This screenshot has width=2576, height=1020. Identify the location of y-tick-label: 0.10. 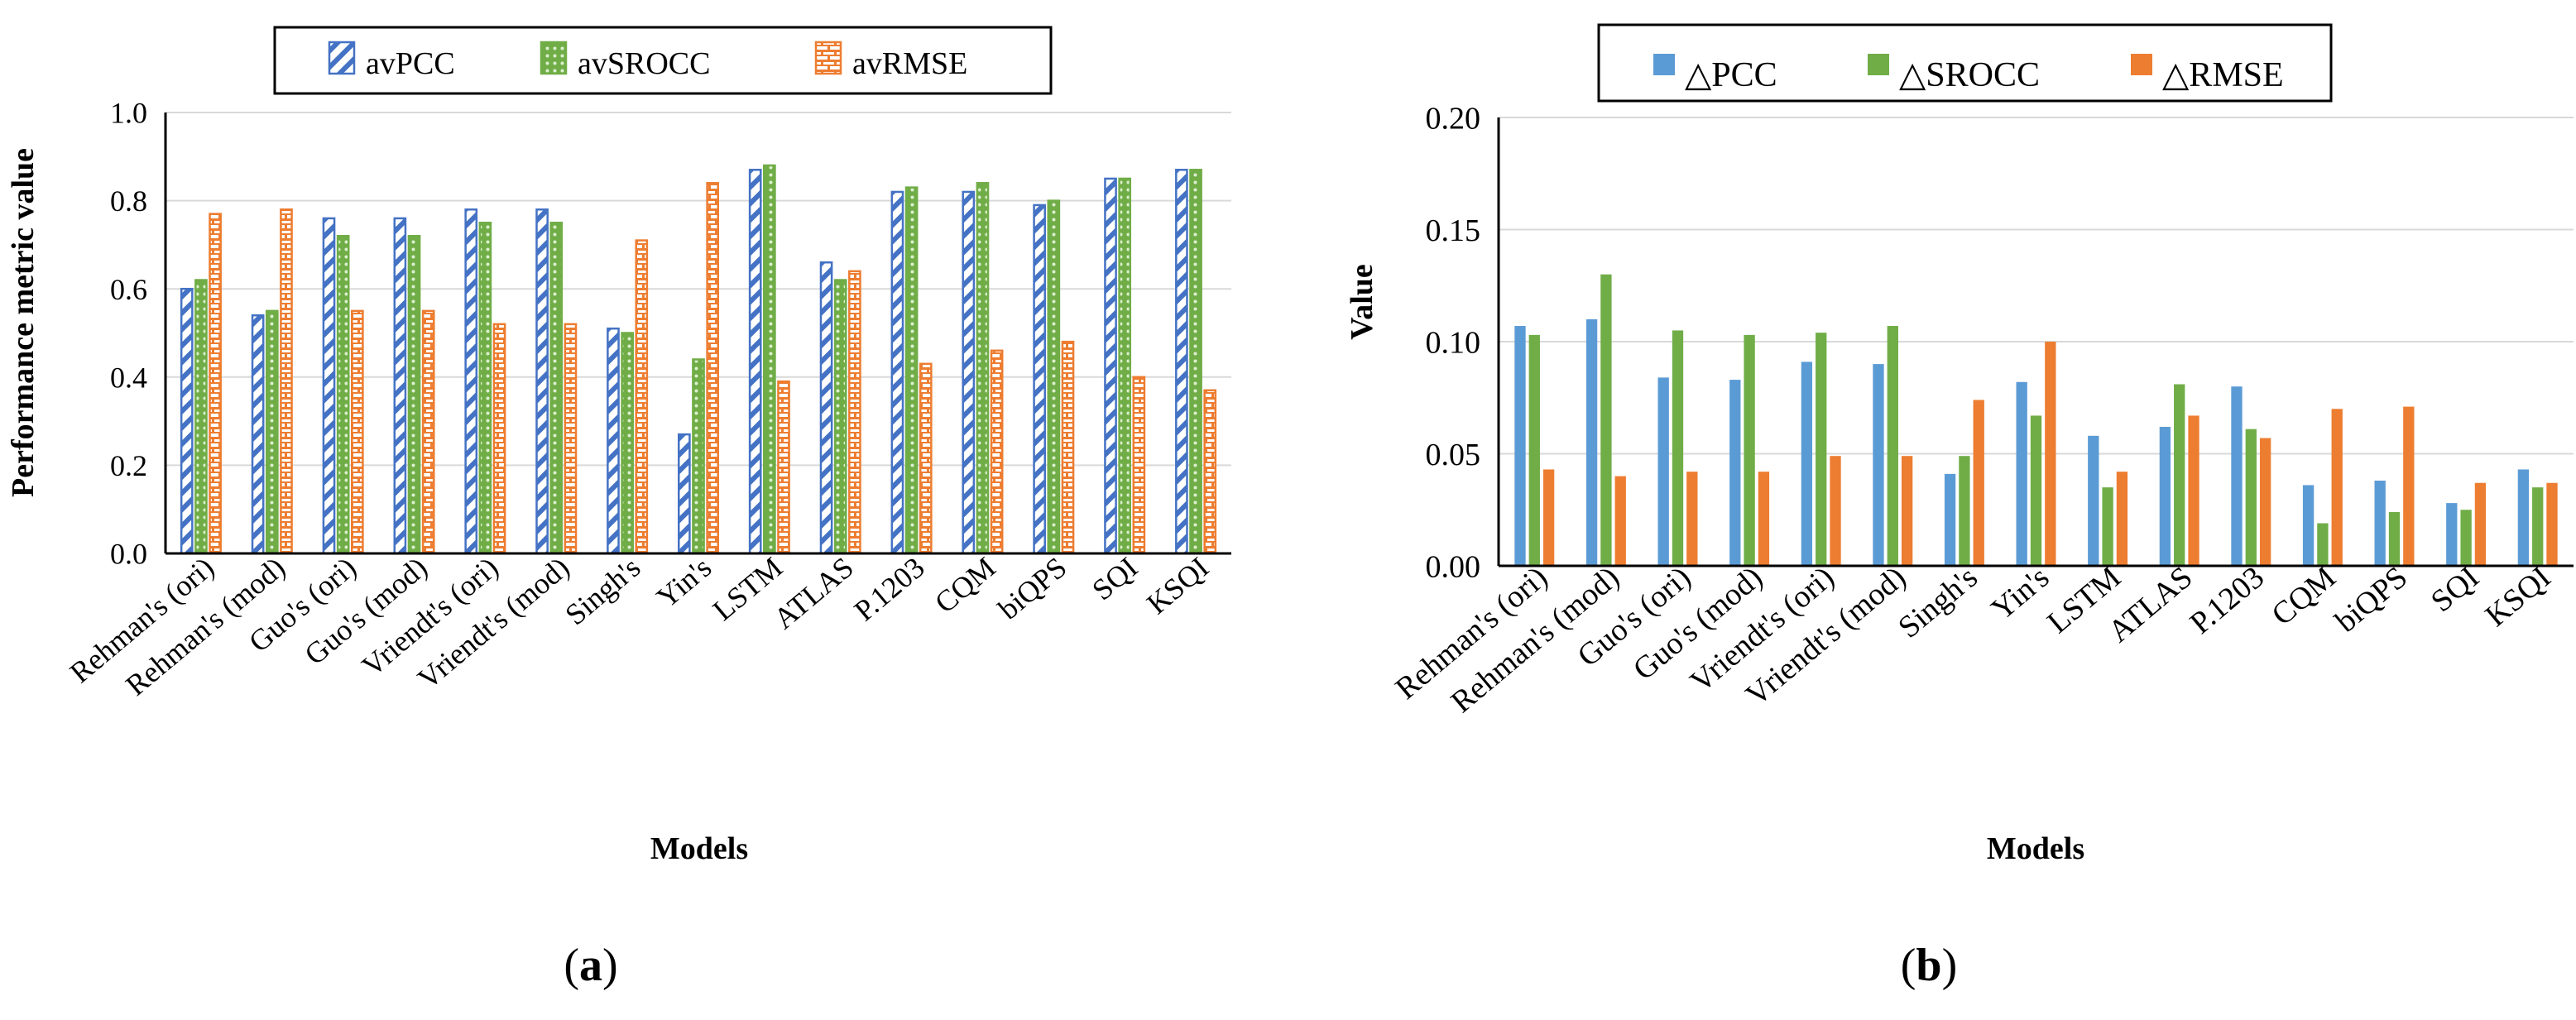
(1454, 342).